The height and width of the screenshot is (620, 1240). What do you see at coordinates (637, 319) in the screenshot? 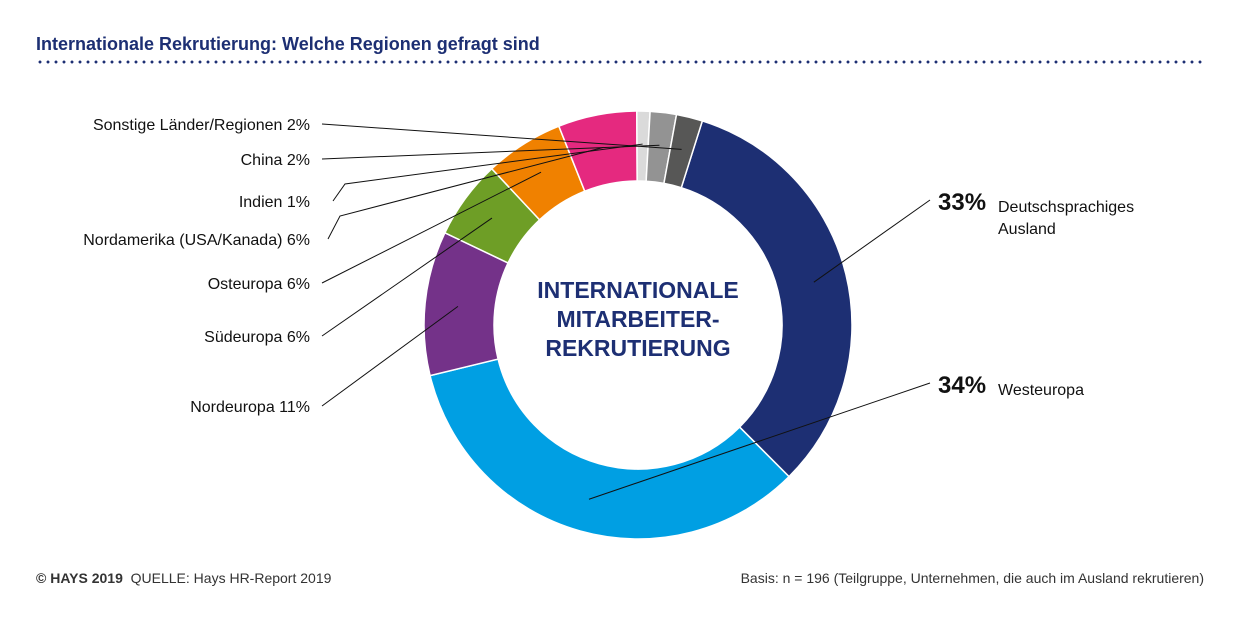
I see `center-label-line-2: MITARBEITER-` at bounding box center [637, 319].